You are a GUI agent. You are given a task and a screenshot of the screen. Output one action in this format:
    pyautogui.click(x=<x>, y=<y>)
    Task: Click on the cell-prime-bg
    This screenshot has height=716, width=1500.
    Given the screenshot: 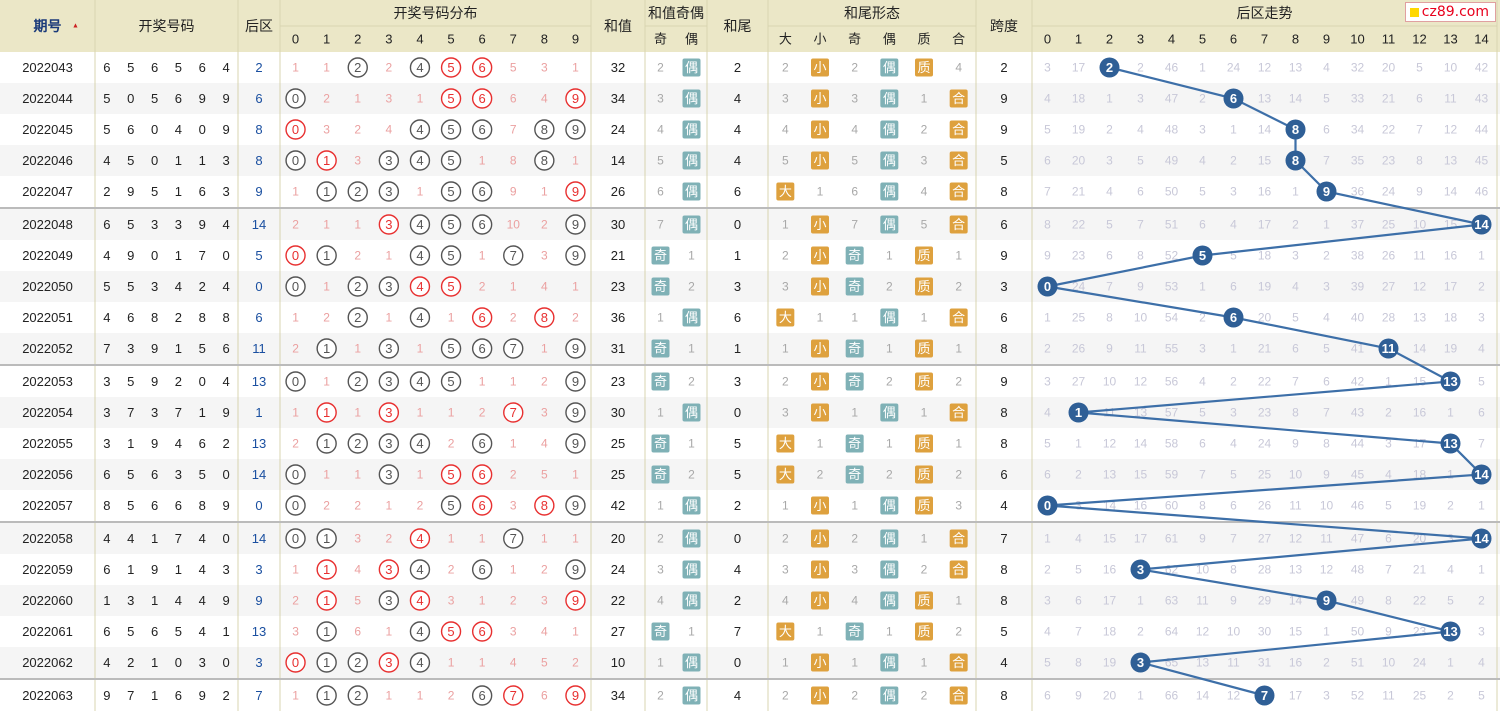 What is the action you would take?
    pyautogui.click(x=924, y=286)
    